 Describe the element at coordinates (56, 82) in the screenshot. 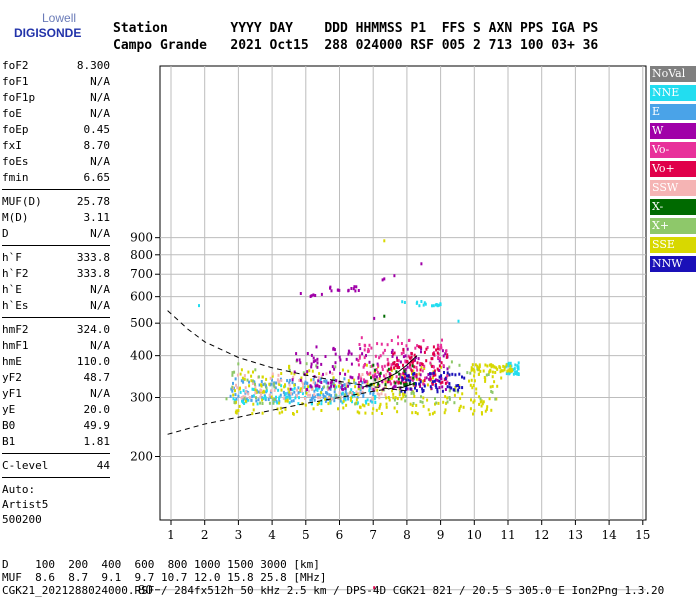

I see `param-row: foF1 N/A` at that location.